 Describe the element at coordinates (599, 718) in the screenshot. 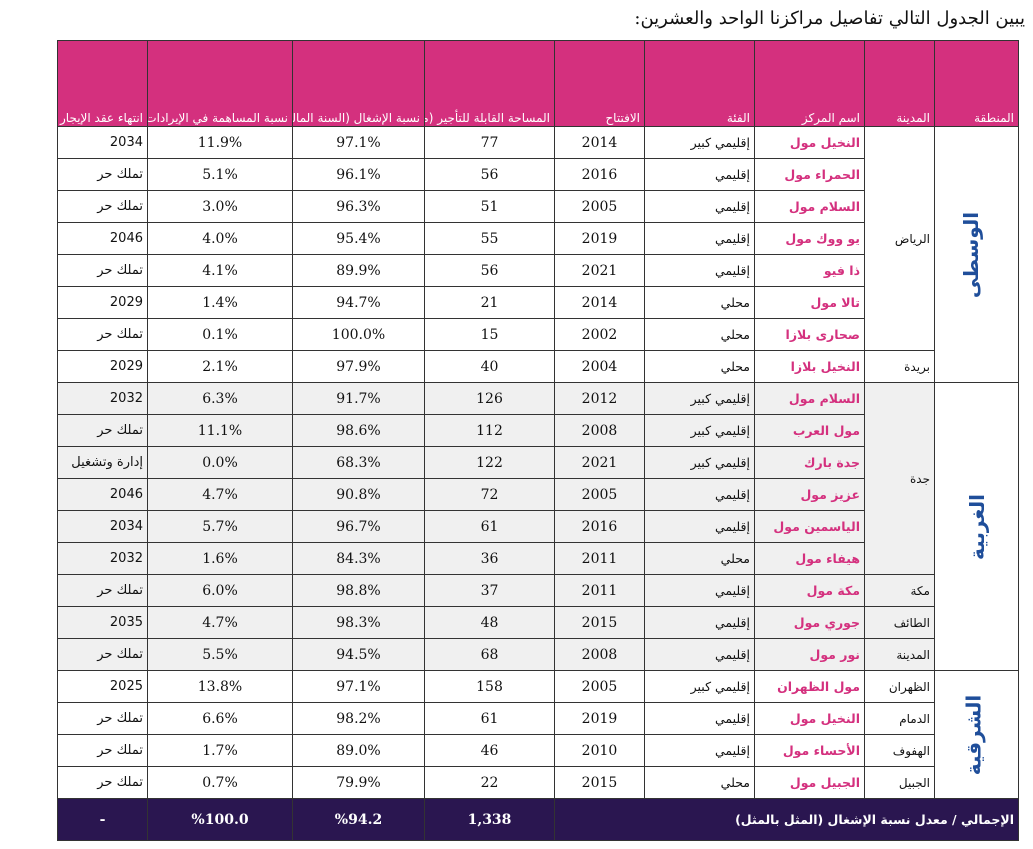

I see `opening-cell: 2019` at that location.